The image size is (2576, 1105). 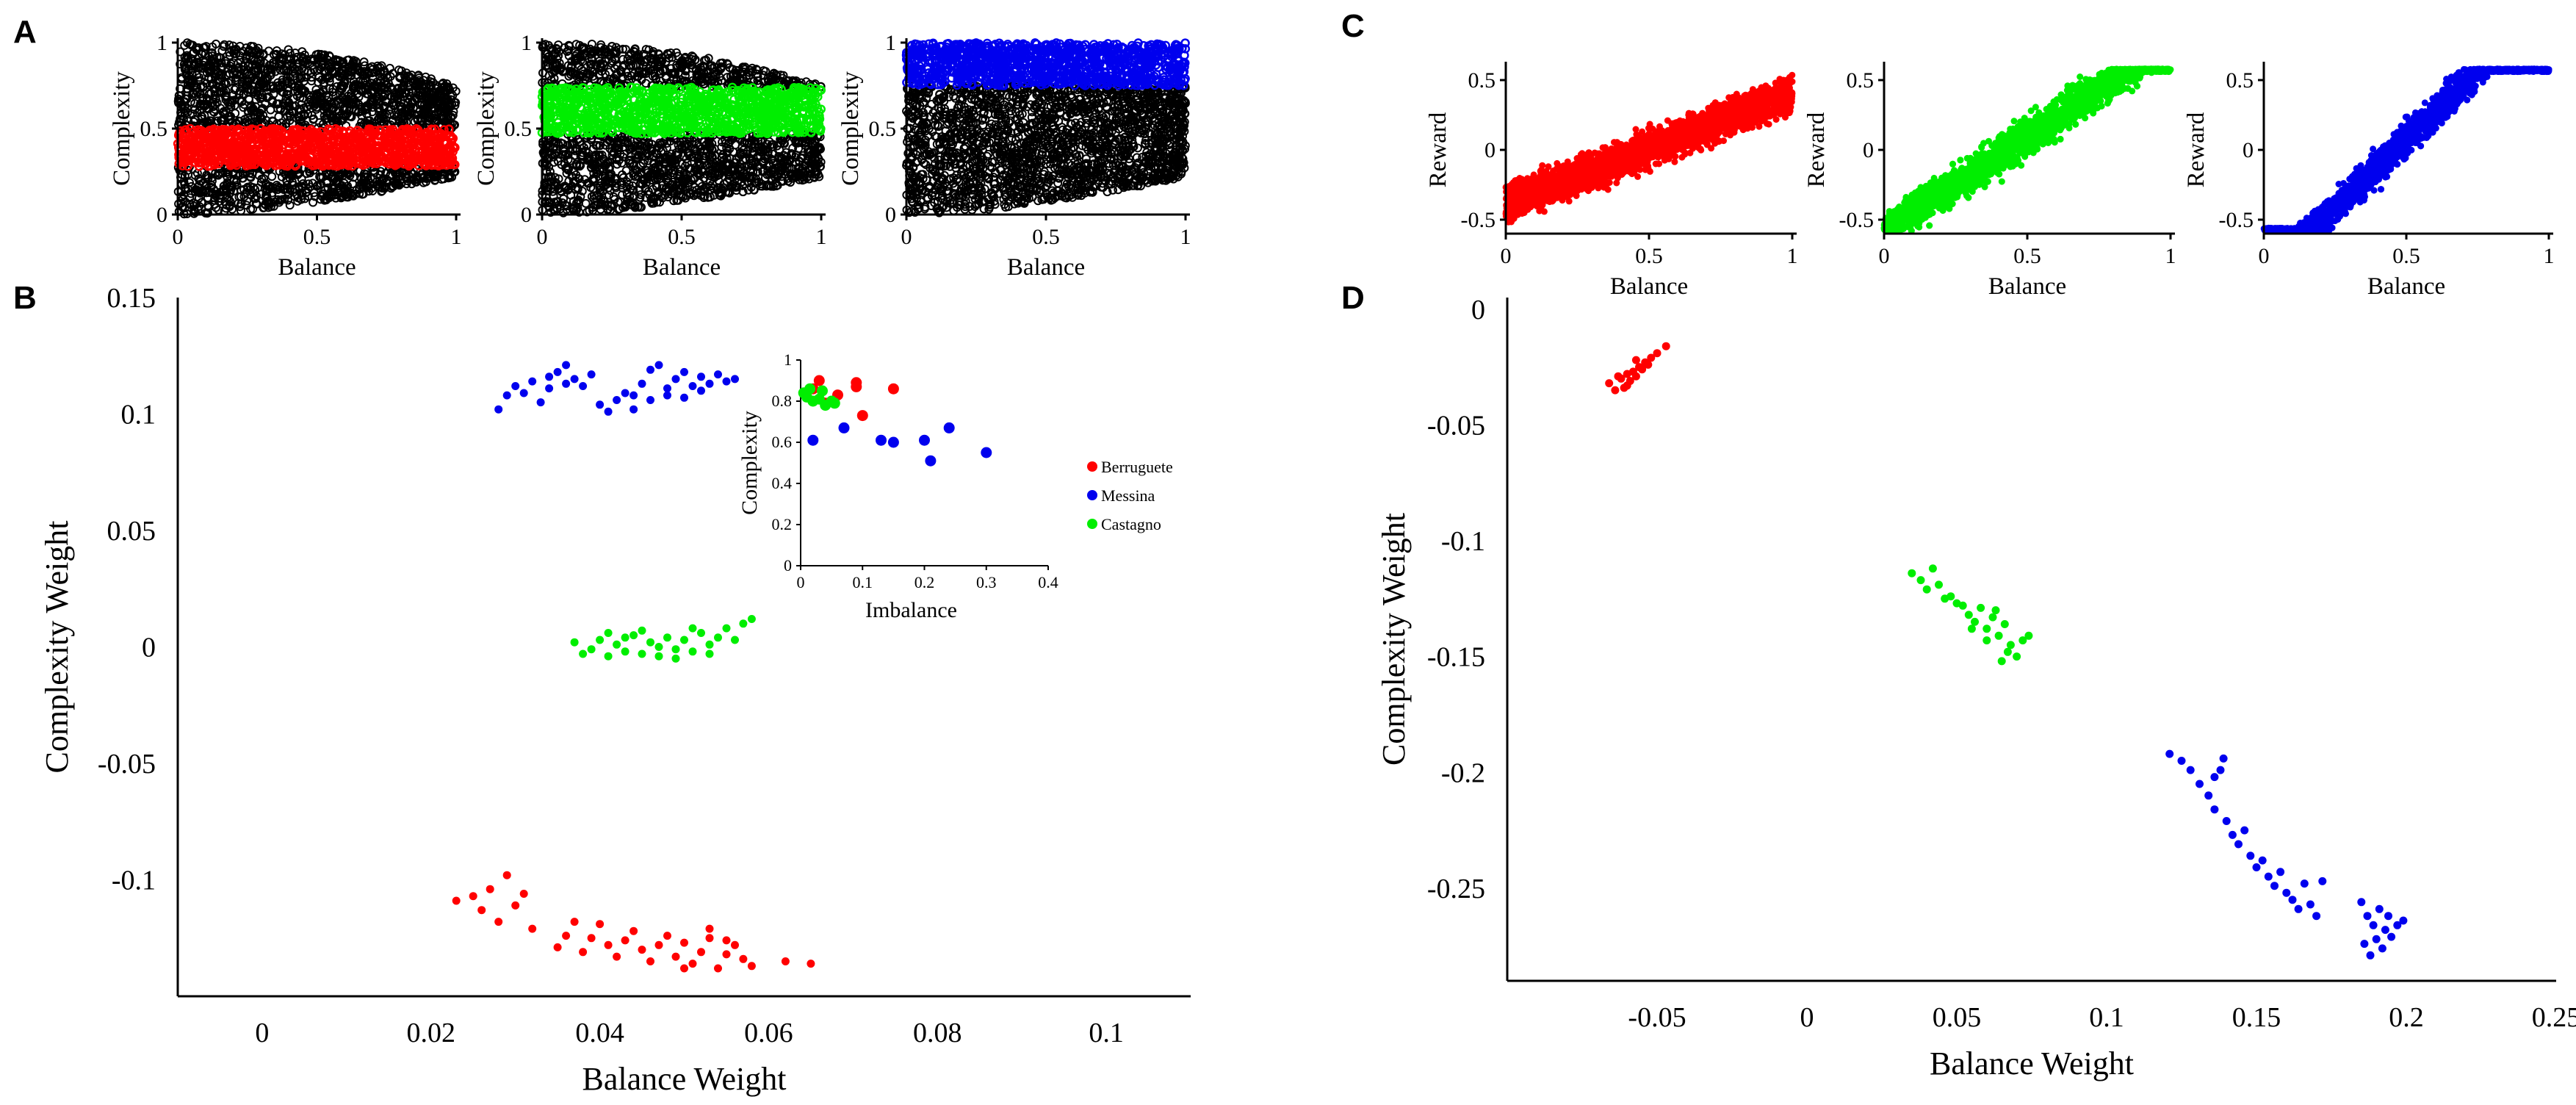 What do you see at coordinates (1353, 298) in the screenshot?
I see `panel-letter-d: D` at bounding box center [1353, 298].